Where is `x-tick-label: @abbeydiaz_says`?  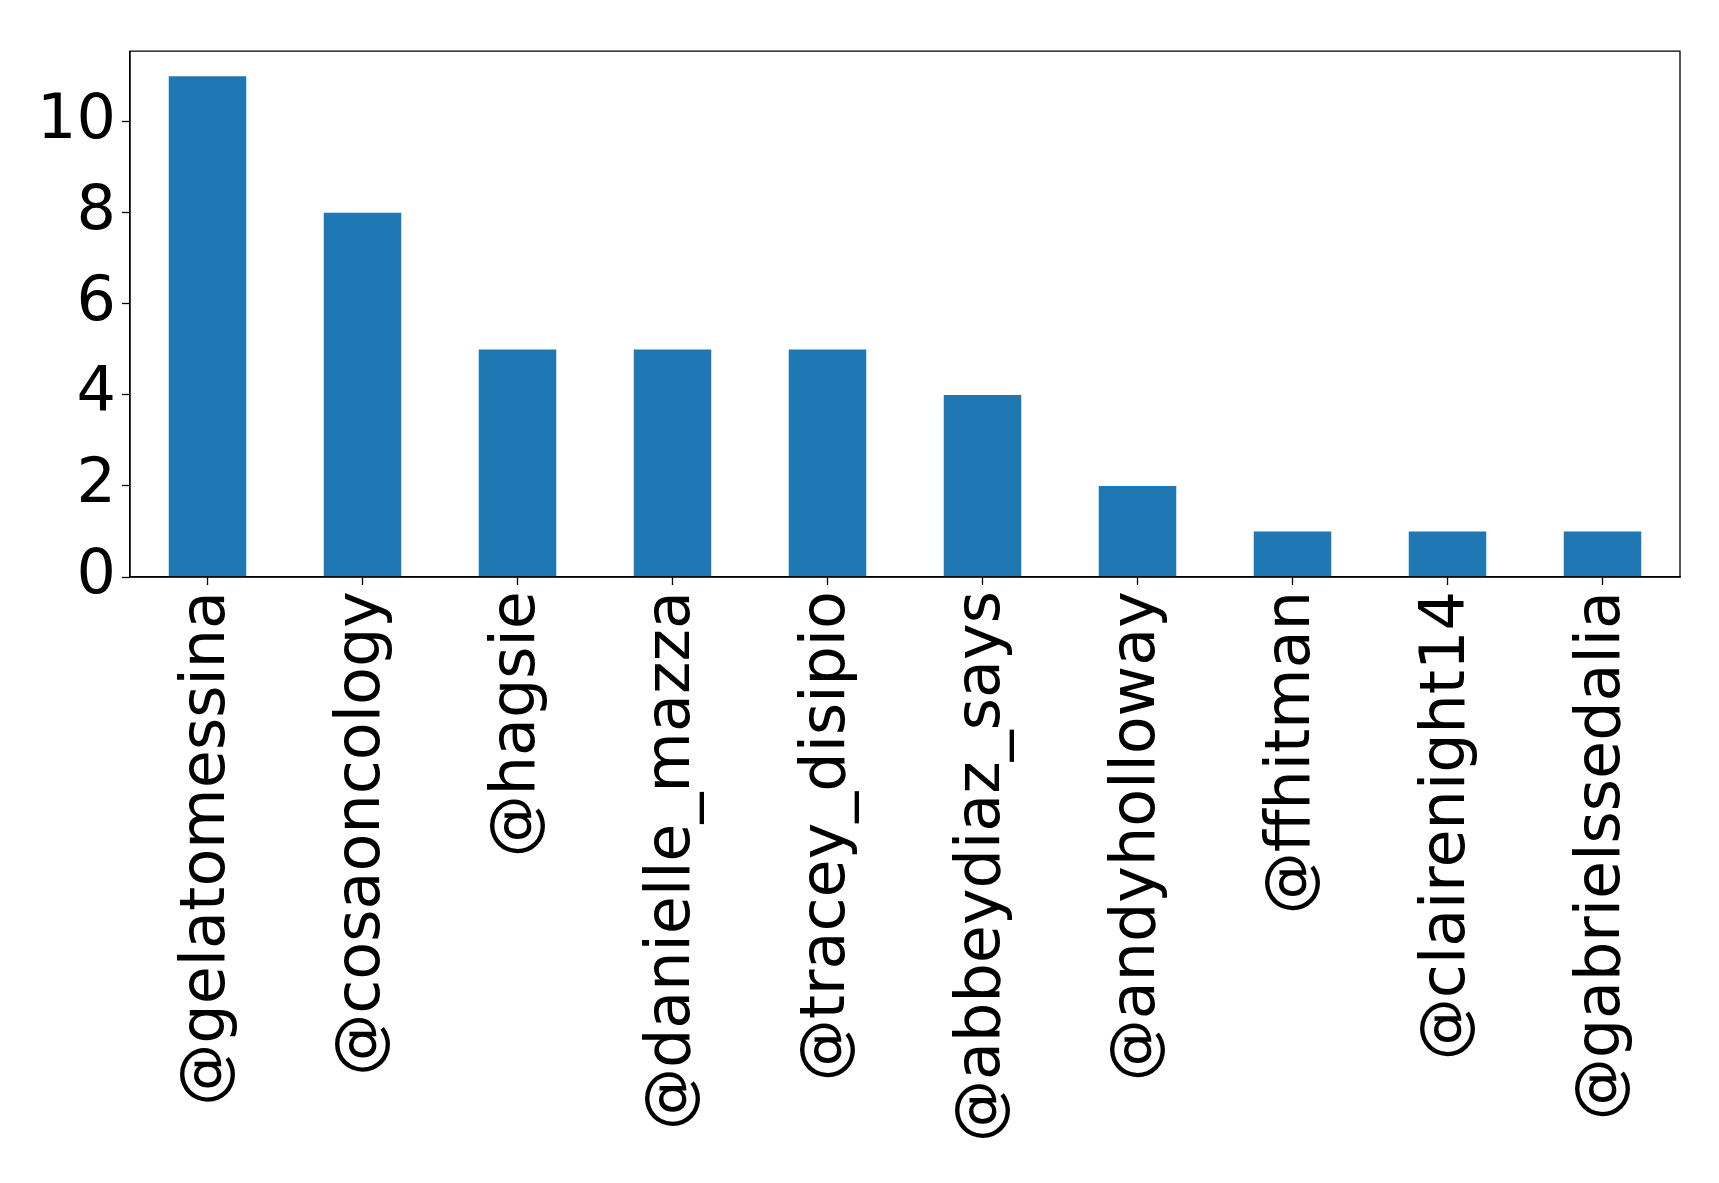
x-tick-label: @abbeydiaz_says is located at coordinates (977, 866).